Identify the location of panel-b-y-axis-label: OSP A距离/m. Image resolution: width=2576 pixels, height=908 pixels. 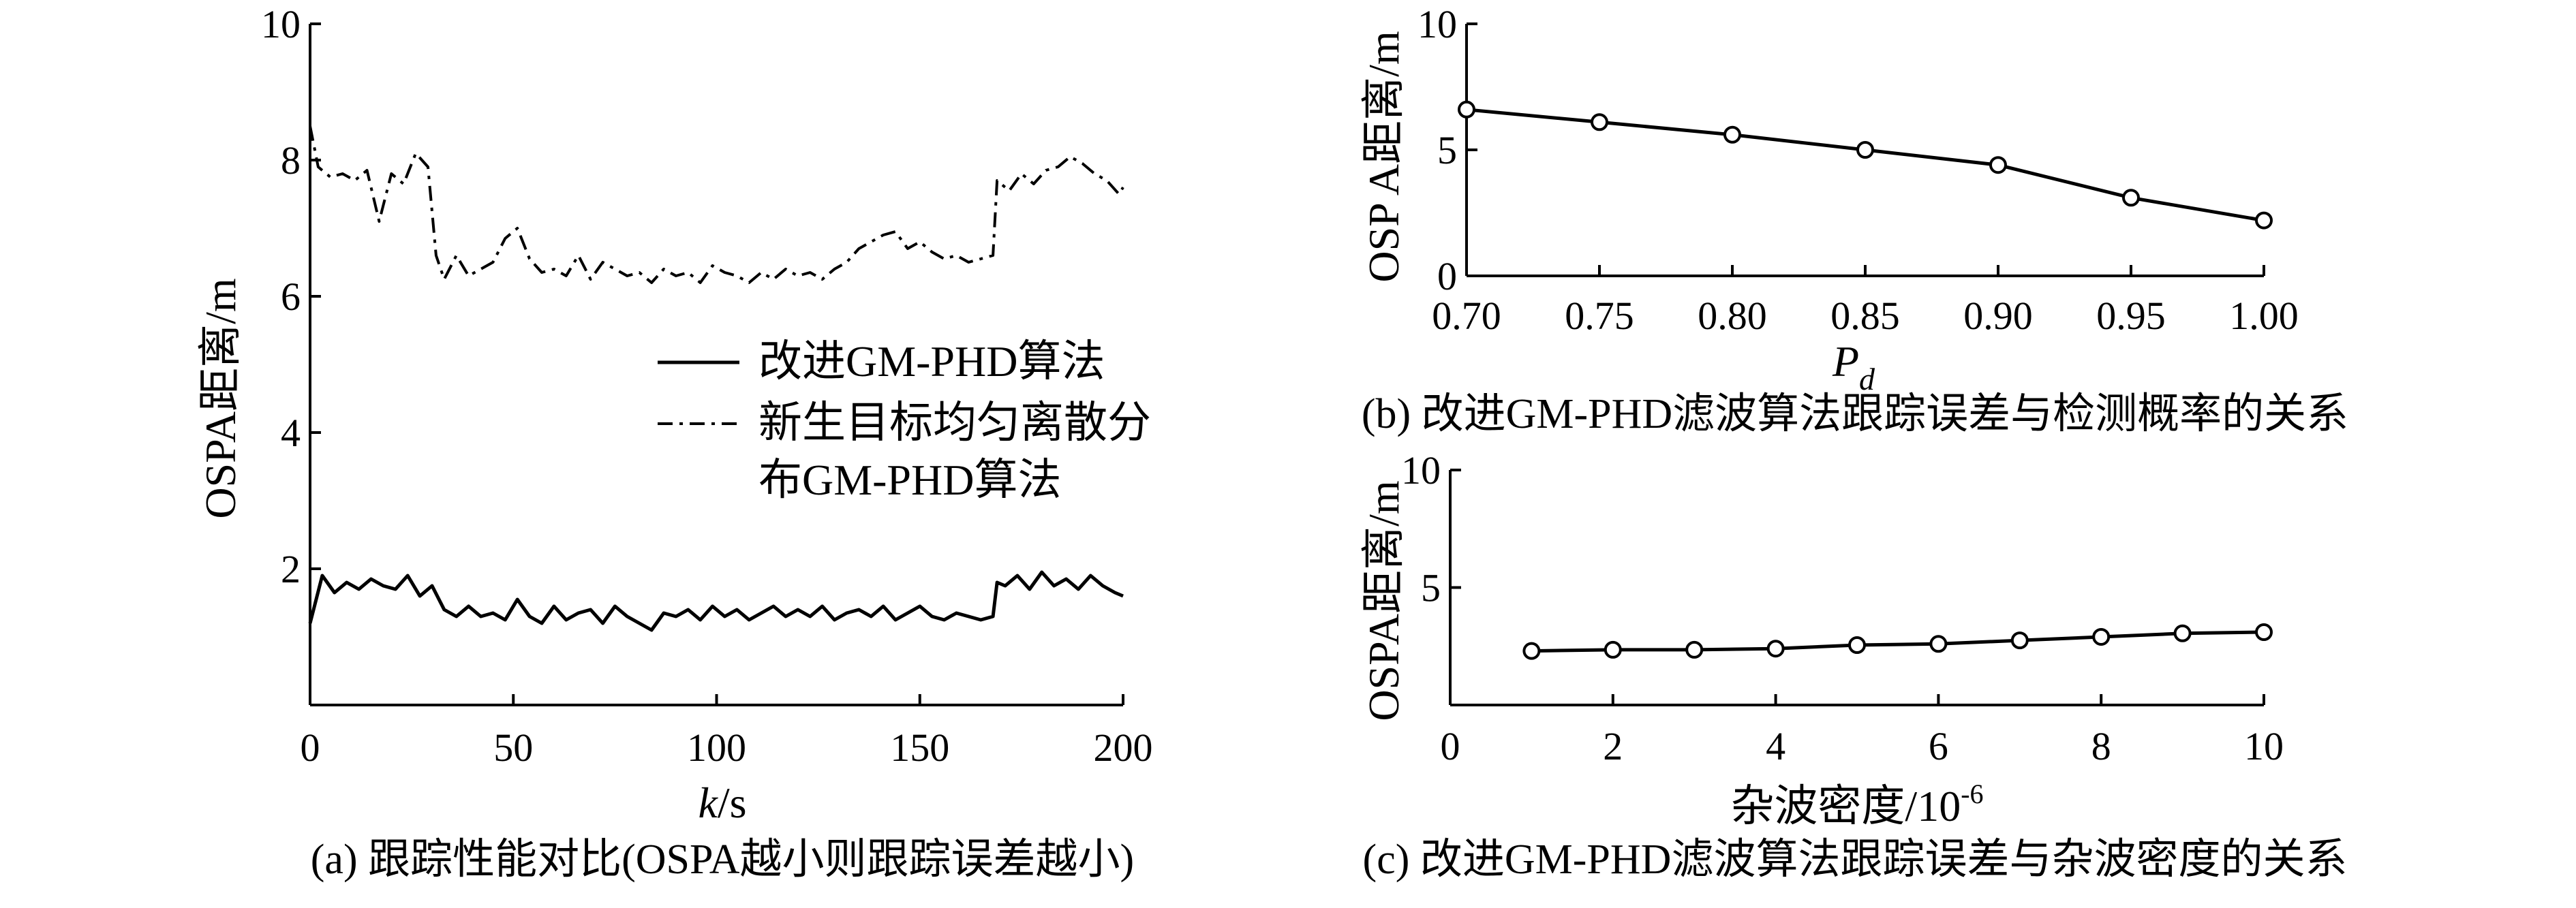
(1384, 156).